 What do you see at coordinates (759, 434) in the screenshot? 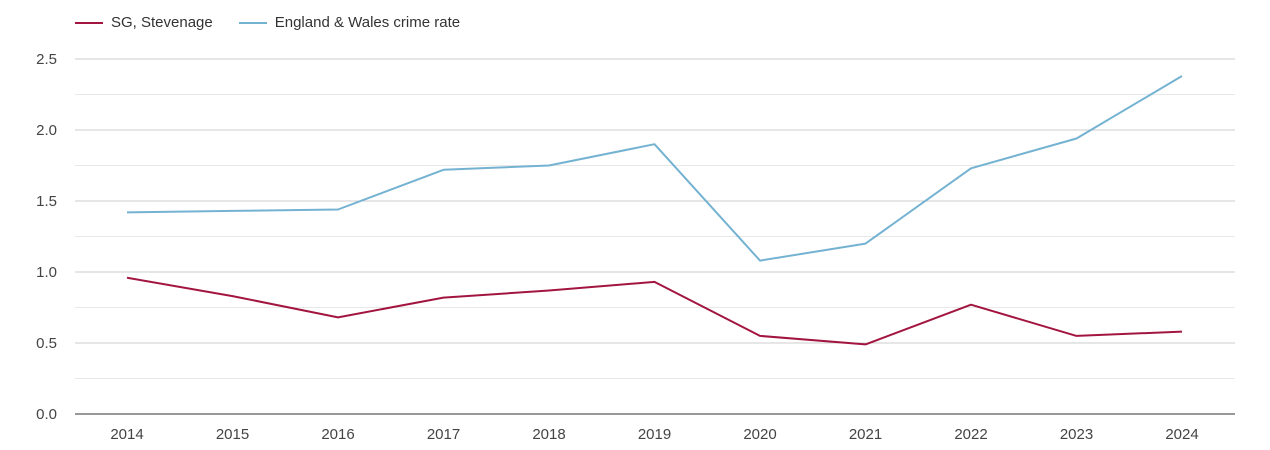
I see `x-tick-label: 2020` at bounding box center [759, 434].